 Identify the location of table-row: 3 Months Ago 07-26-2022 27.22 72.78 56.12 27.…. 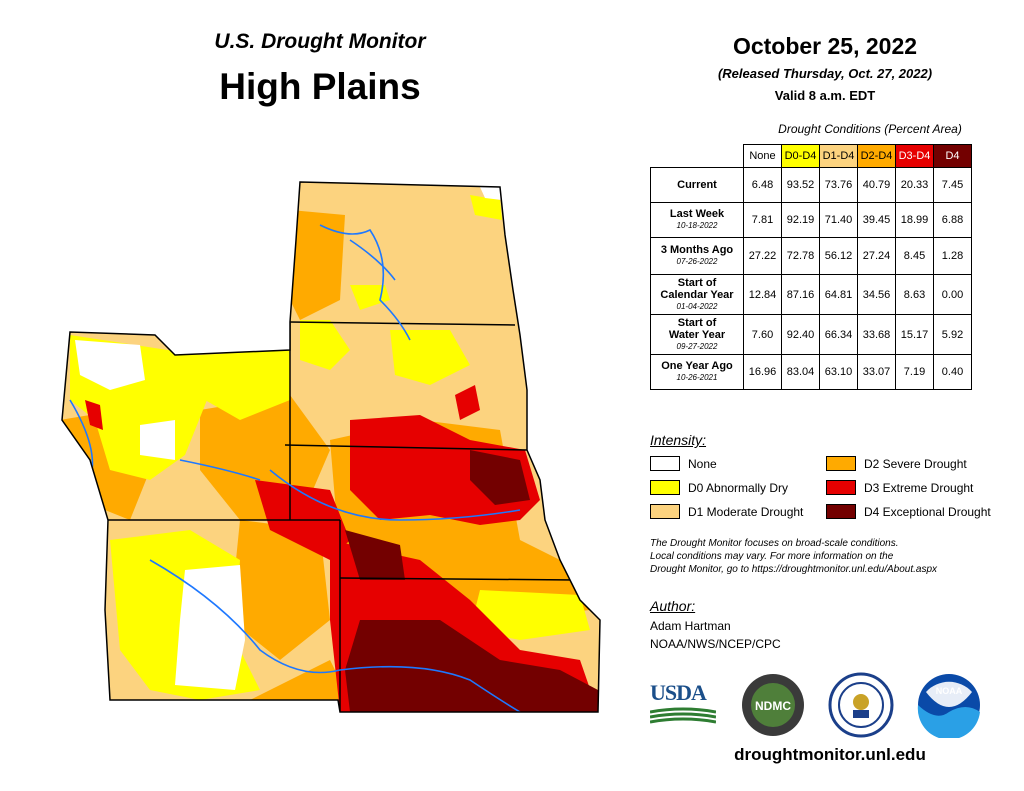
(811, 256).